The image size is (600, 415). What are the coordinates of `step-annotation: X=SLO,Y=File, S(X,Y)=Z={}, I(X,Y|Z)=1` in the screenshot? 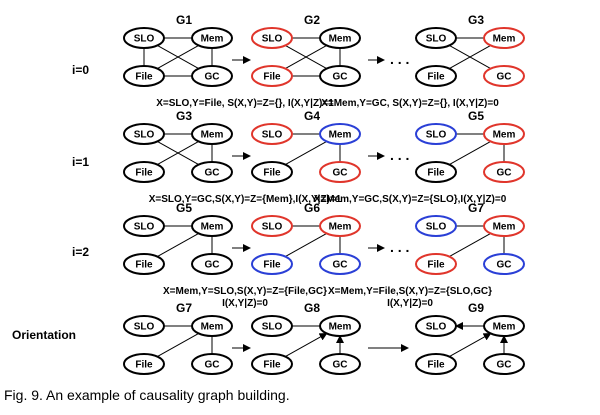 It's located at (245, 103).